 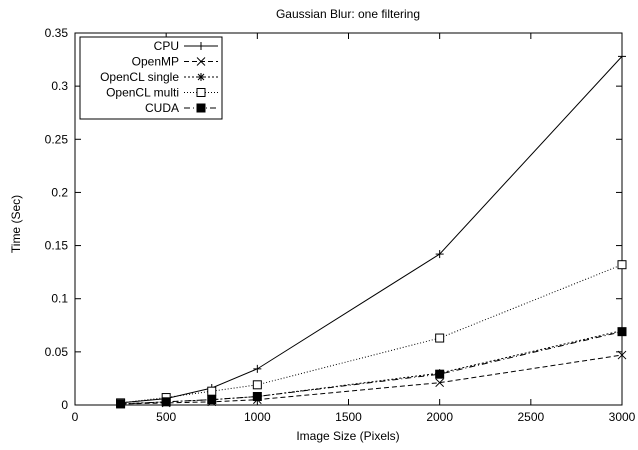 What do you see at coordinates (201, 46) in the screenshot?
I see `legend-marker-cpu` at bounding box center [201, 46].